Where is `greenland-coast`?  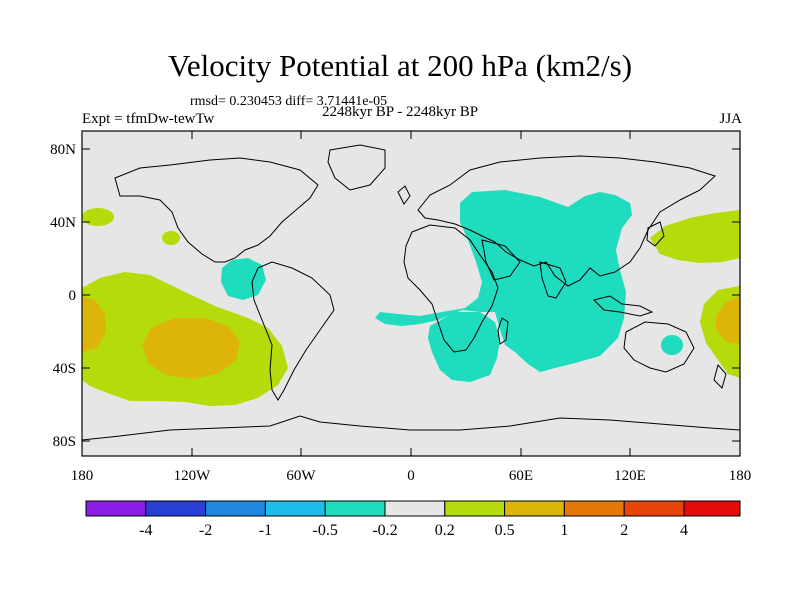
greenland-coast is located at coordinates (356, 167).